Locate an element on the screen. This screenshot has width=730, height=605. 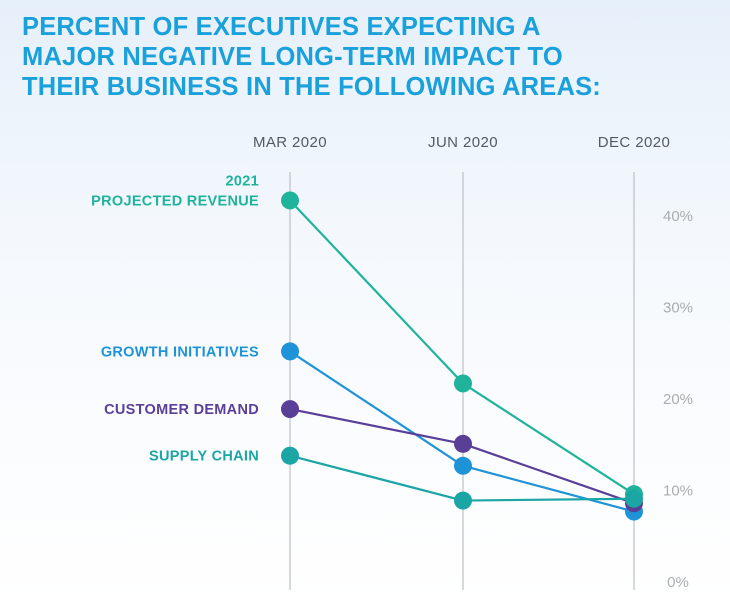
y-tick-40: 40% is located at coordinates (678, 216).